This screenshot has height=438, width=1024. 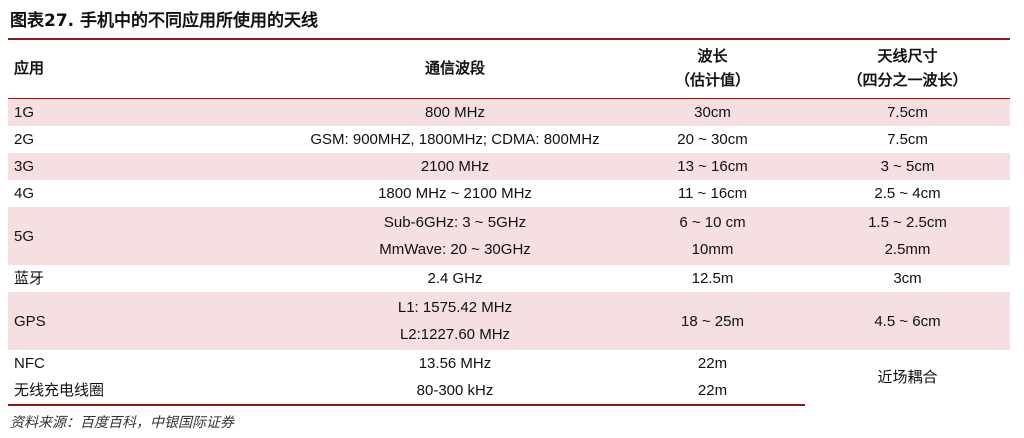 I want to click on size-cell: 2.5 ~ 4cm, so click(x=907, y=193).